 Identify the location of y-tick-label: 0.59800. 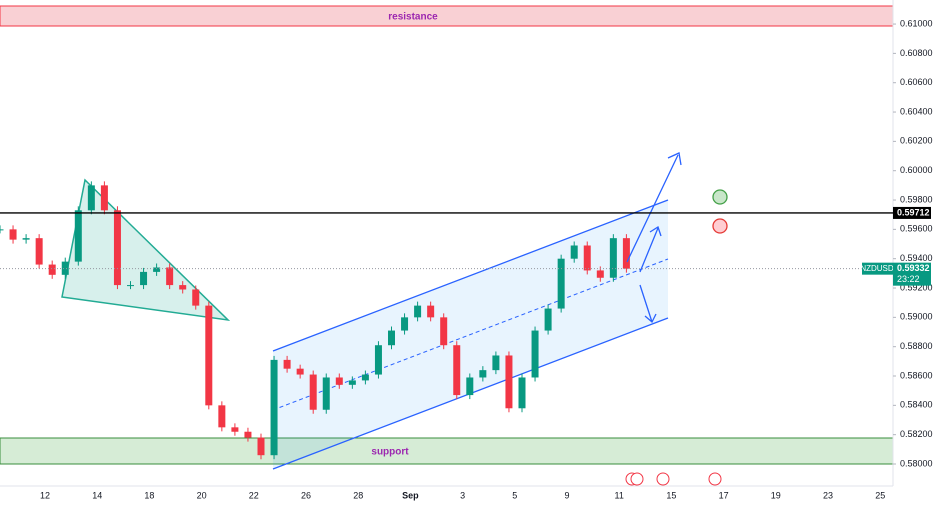
(916, 199).